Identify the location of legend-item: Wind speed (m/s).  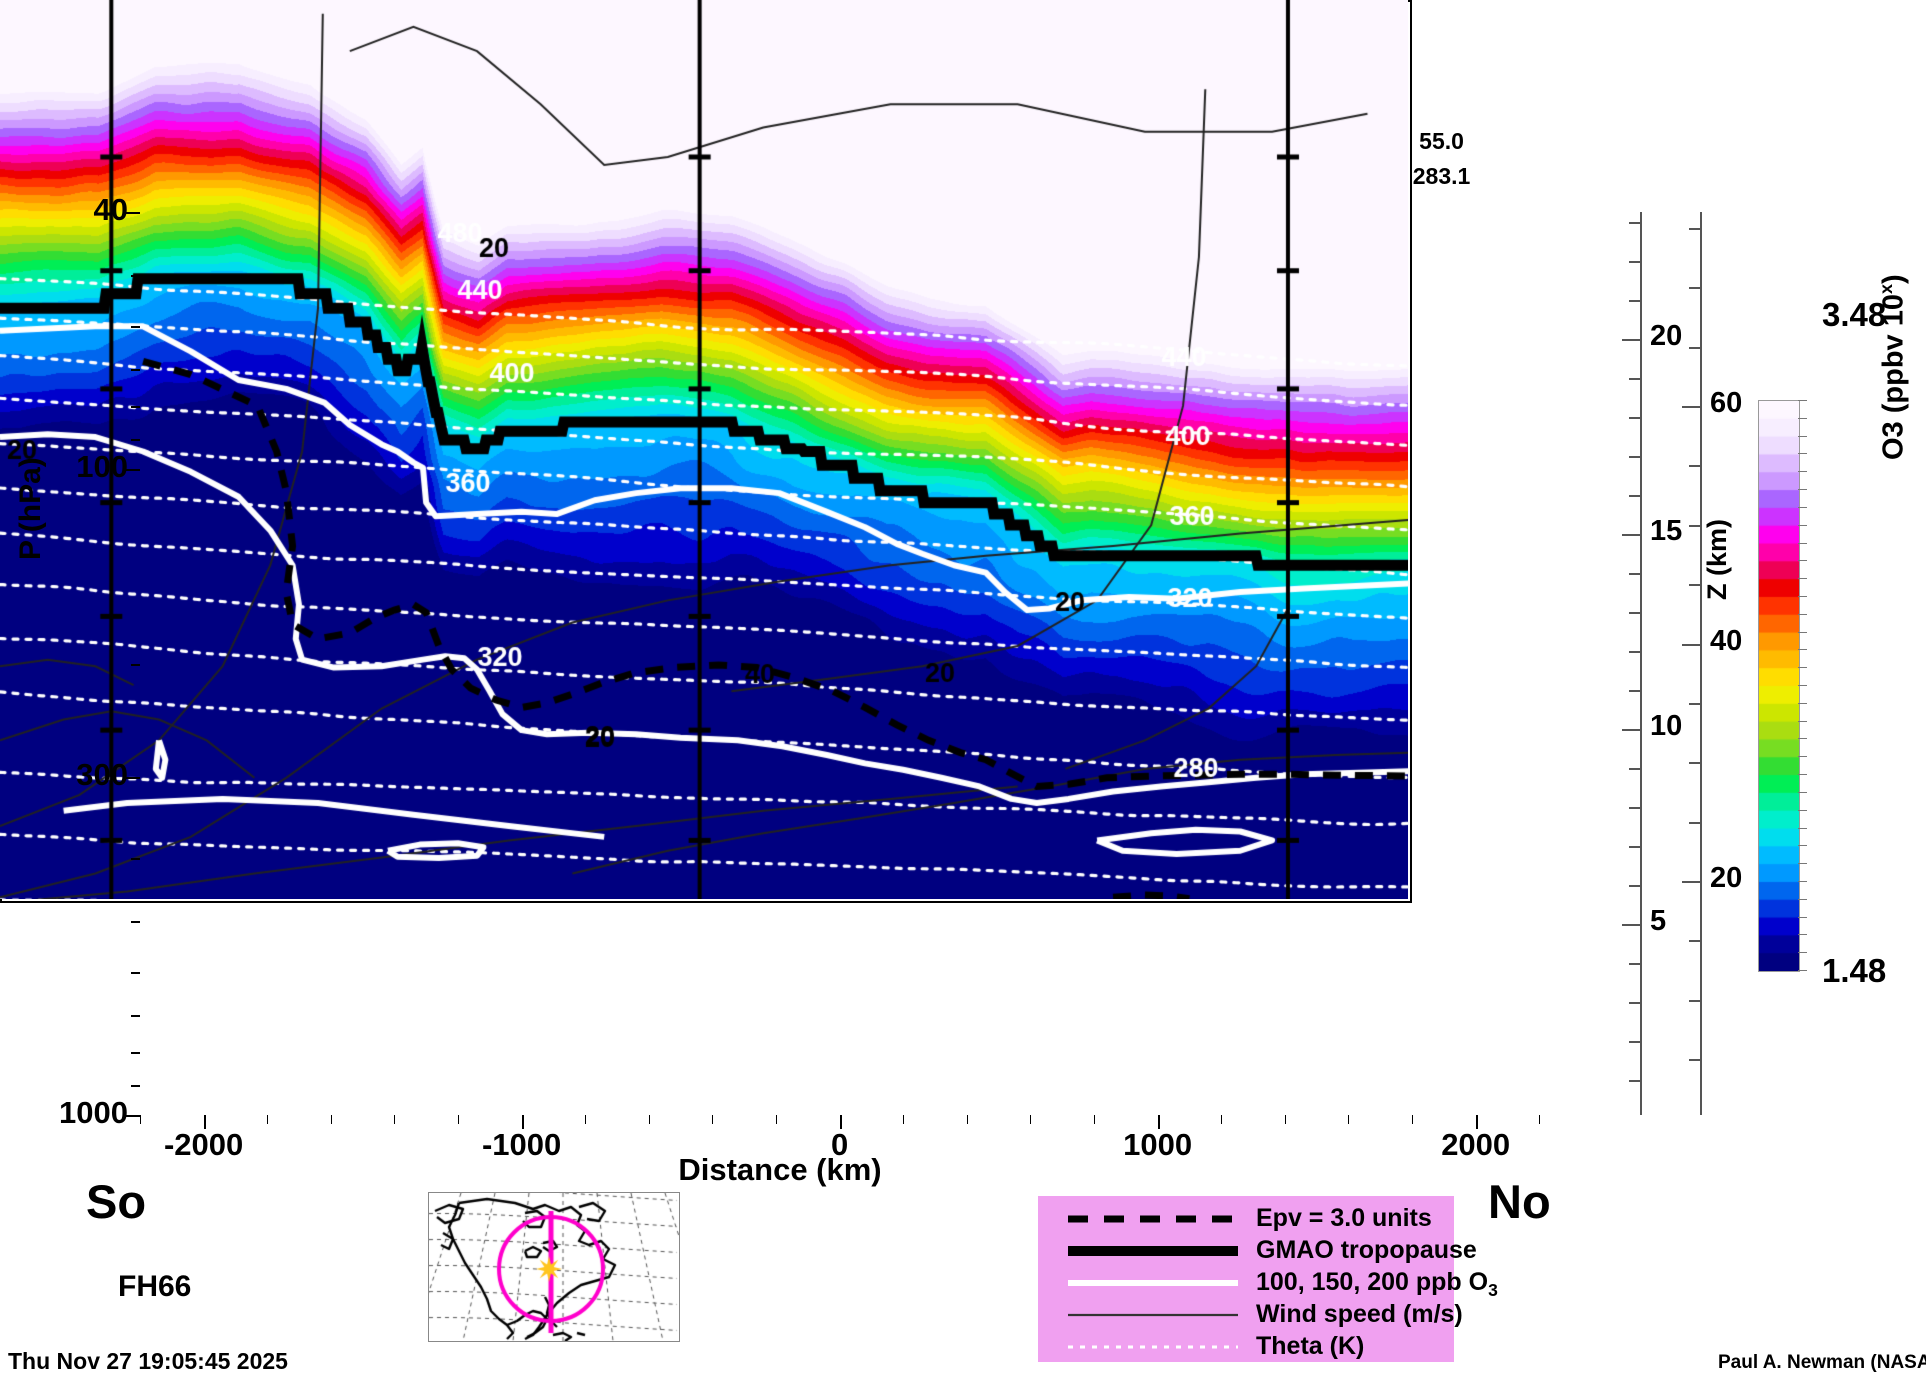
(1250, 1314).